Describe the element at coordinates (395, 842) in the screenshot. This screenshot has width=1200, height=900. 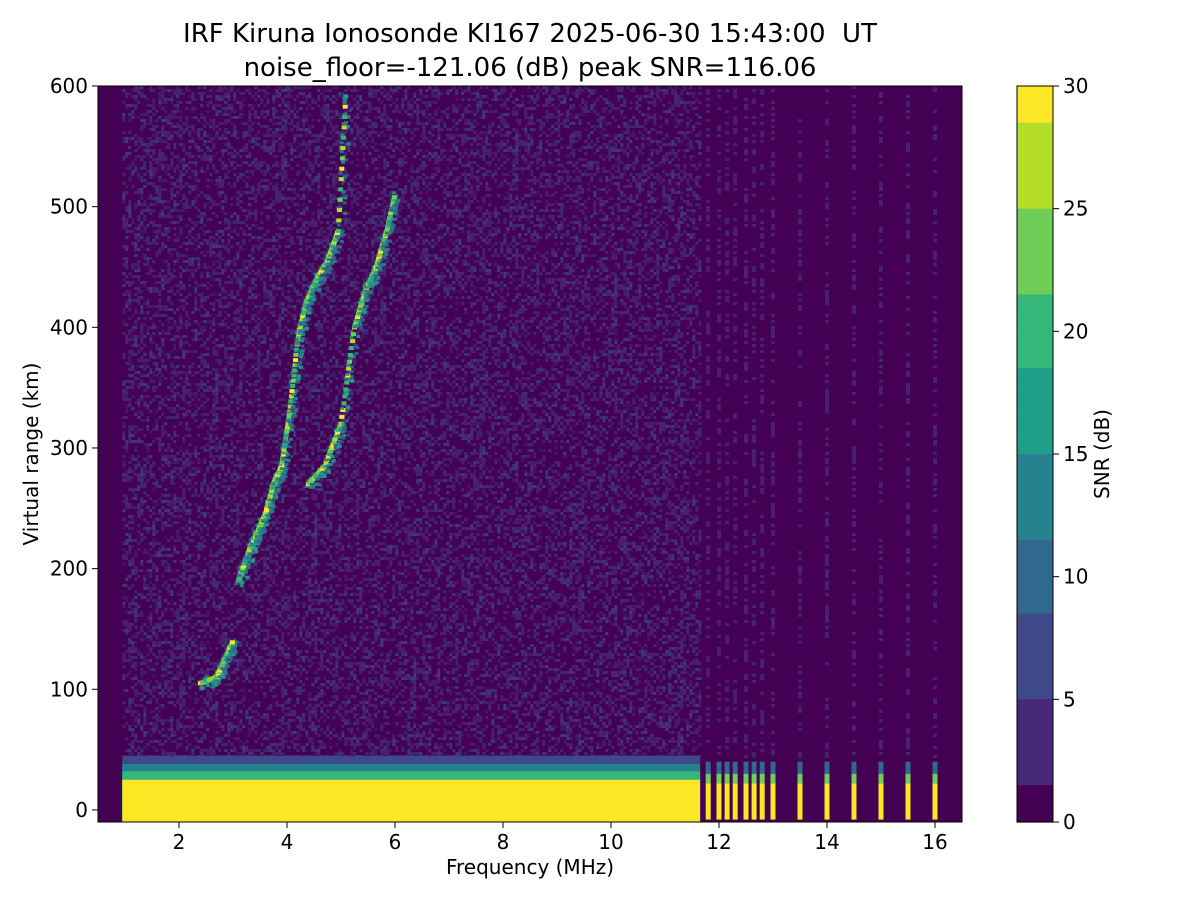
I see `x-tick-label: 6` at that location.